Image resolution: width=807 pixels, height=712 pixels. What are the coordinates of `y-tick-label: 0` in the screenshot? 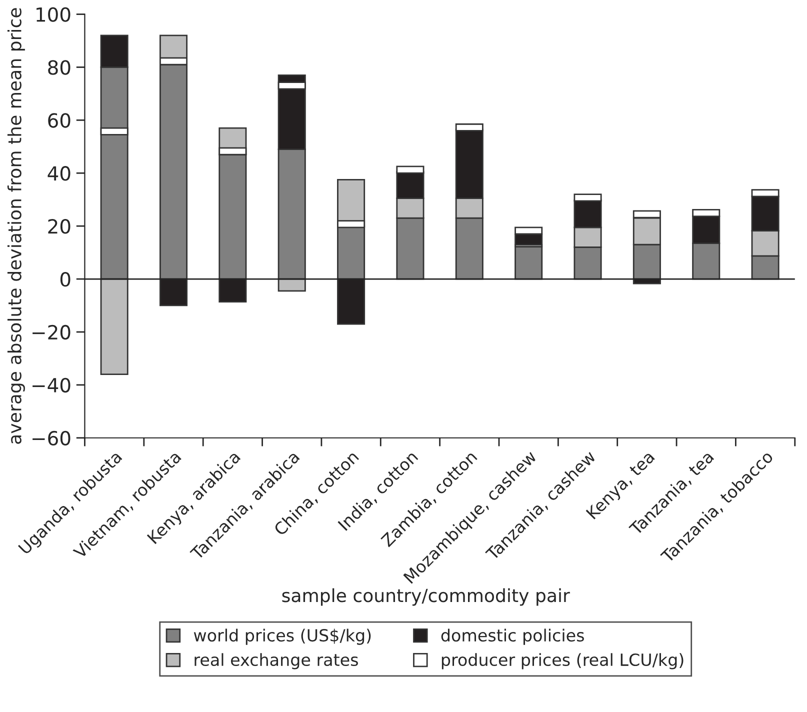 It's located at (65, 279).